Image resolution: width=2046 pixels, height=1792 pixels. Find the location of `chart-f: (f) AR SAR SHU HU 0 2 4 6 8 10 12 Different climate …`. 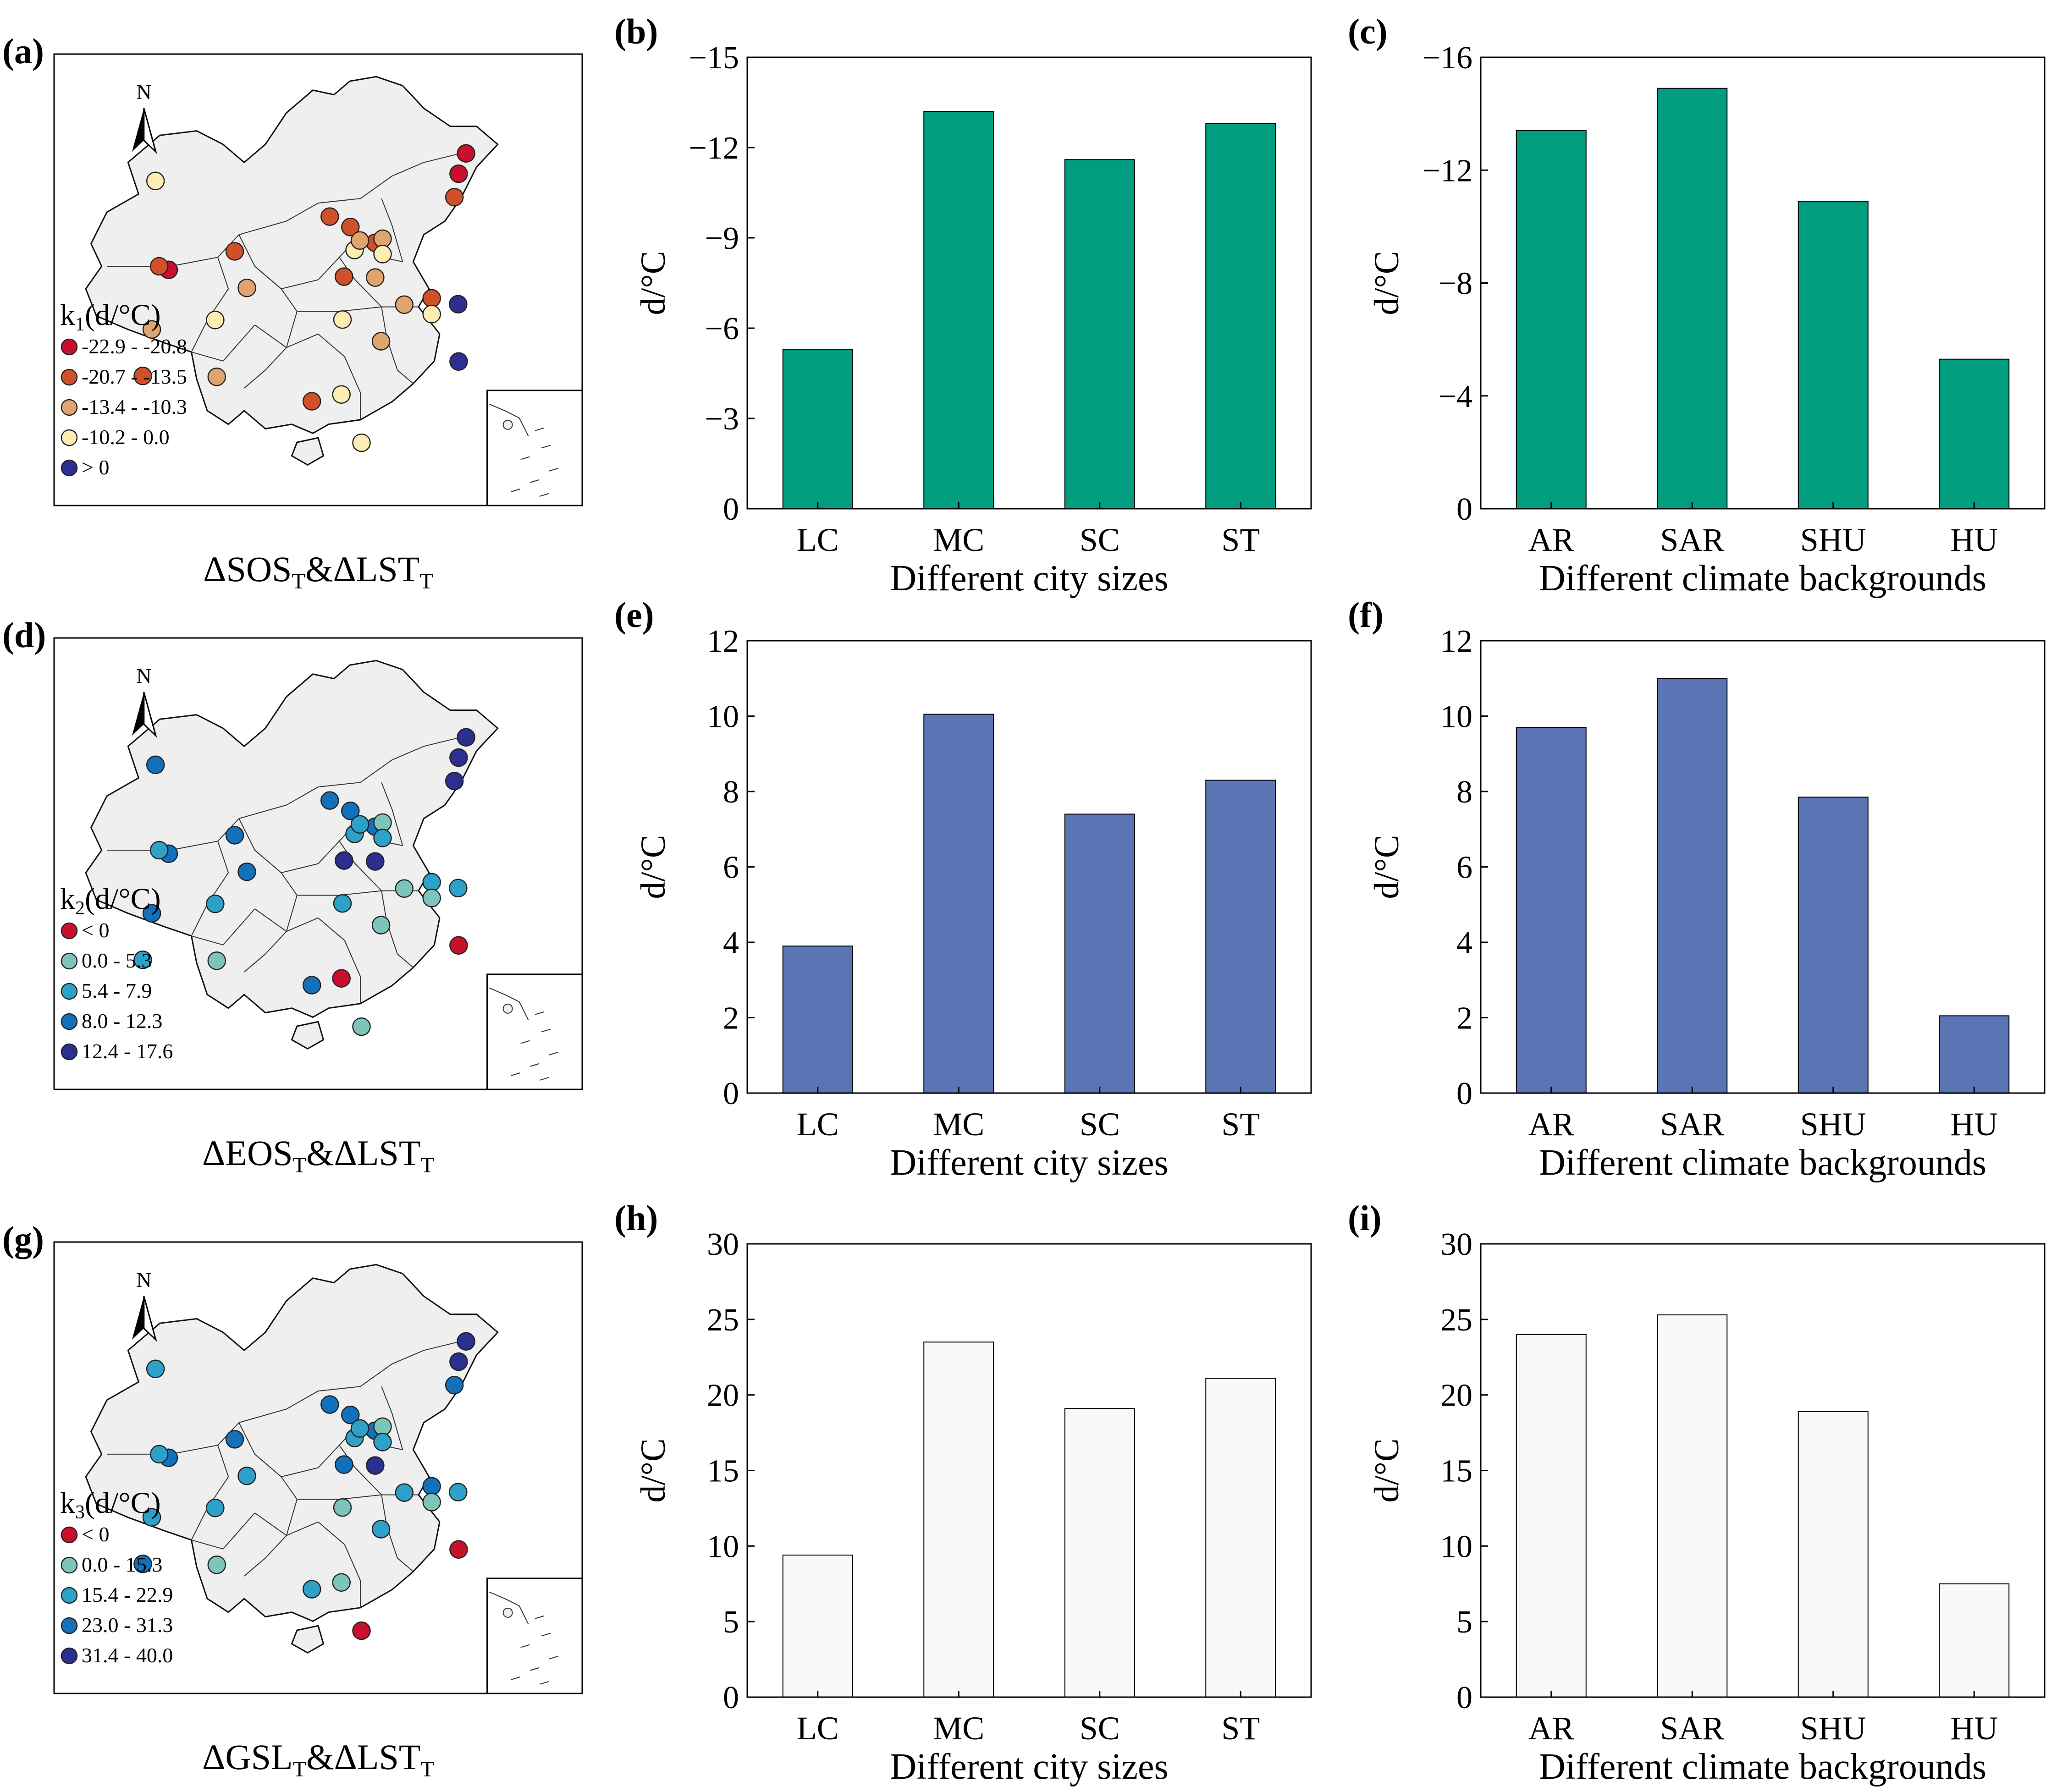

chart-f: (f) AR SAR SHU HU 0 2 4 6 8 10 12 Different climate … is located at coordinates (1697, 889).